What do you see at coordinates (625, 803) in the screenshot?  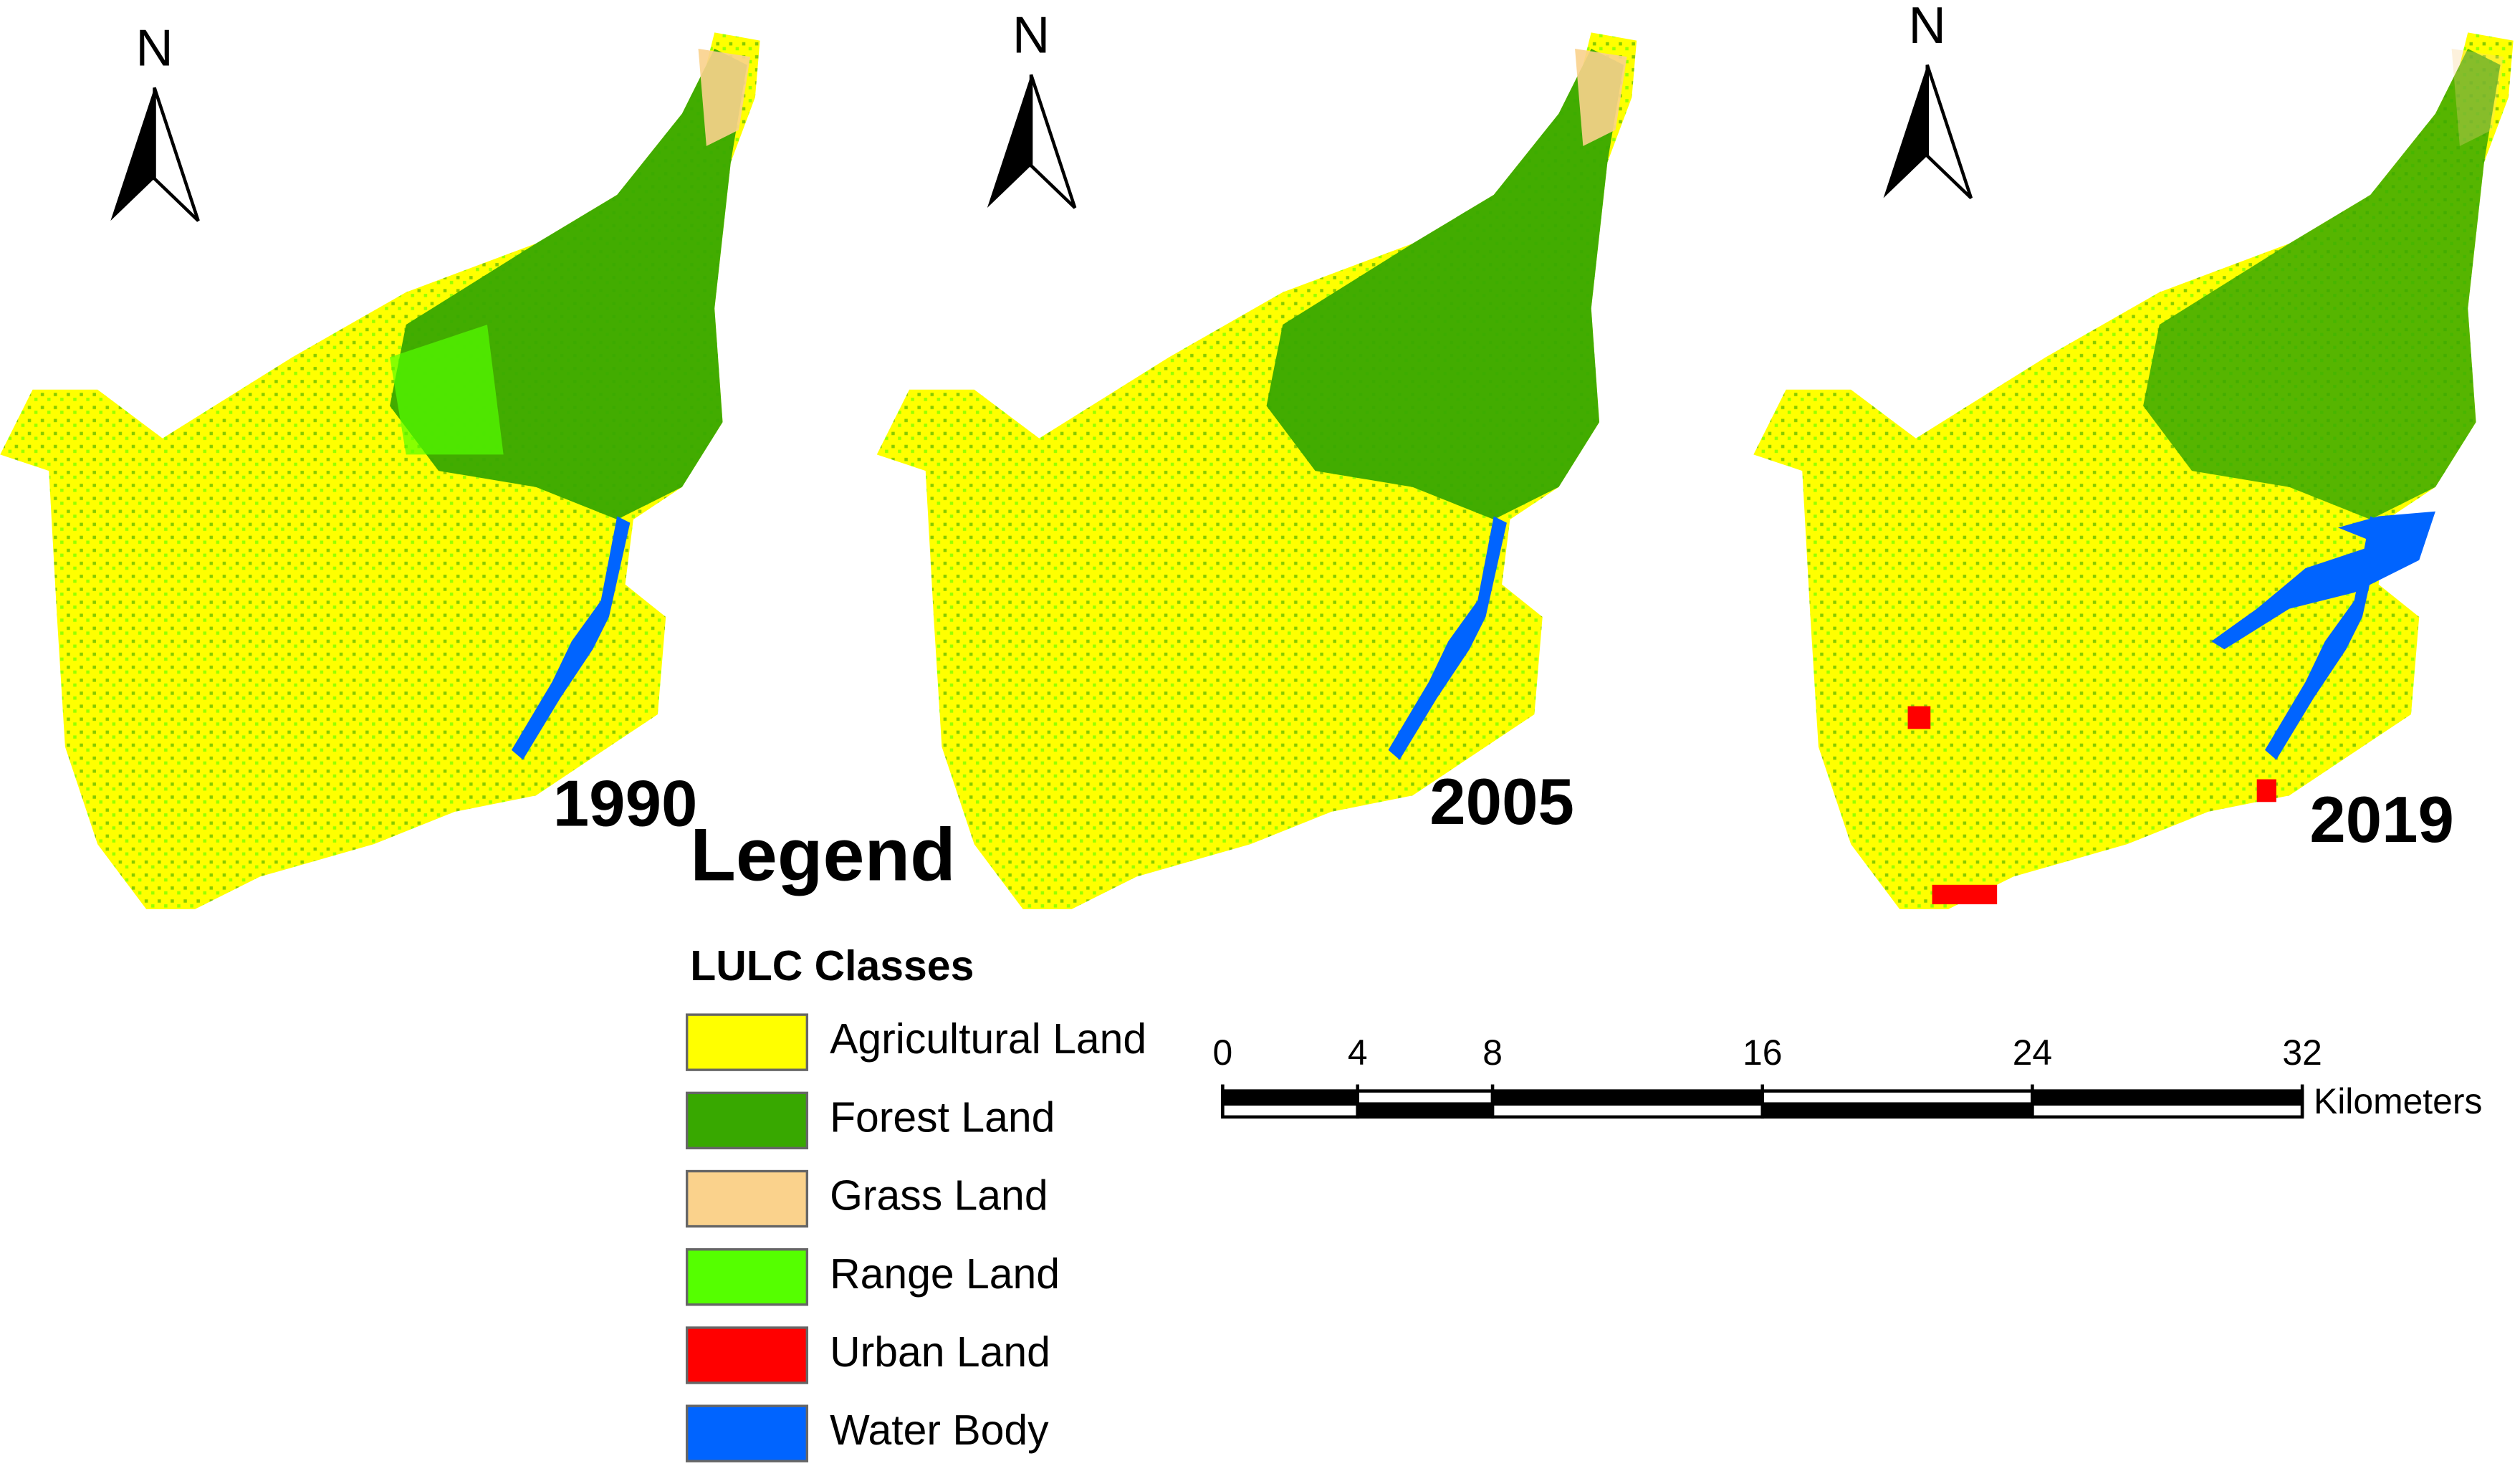 I see `year-label: 1990` at bounding box center [625, 803].